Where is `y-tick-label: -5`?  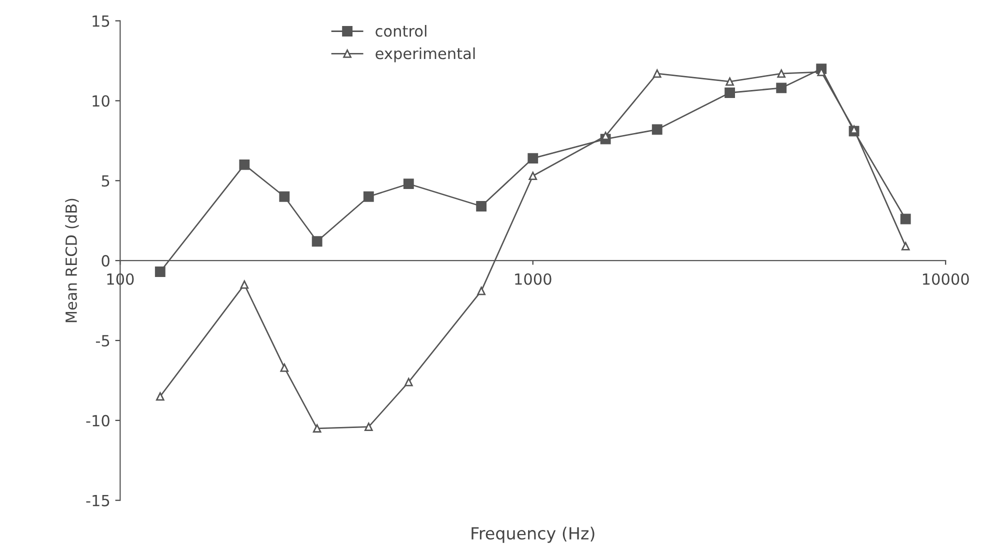
y-tick-label: -5 is located at coordinates (103, 341).